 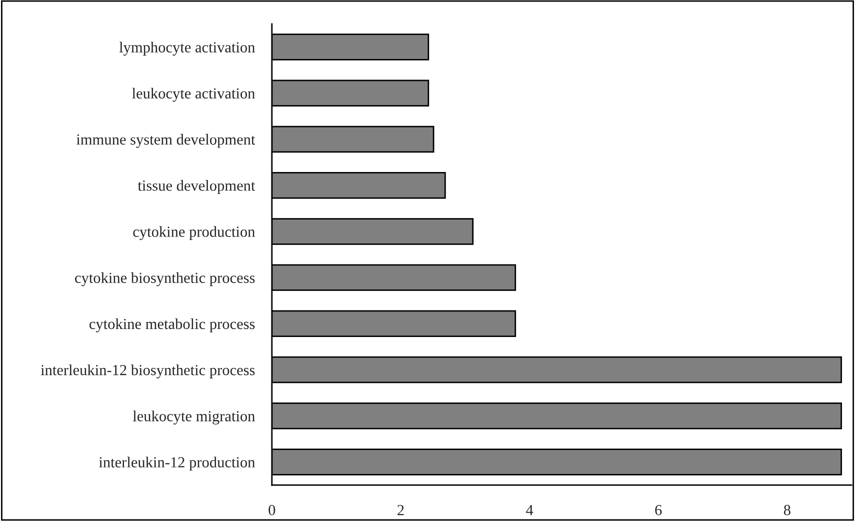 I want to click on x-tick-label: 2, so click(x=401, y=510).